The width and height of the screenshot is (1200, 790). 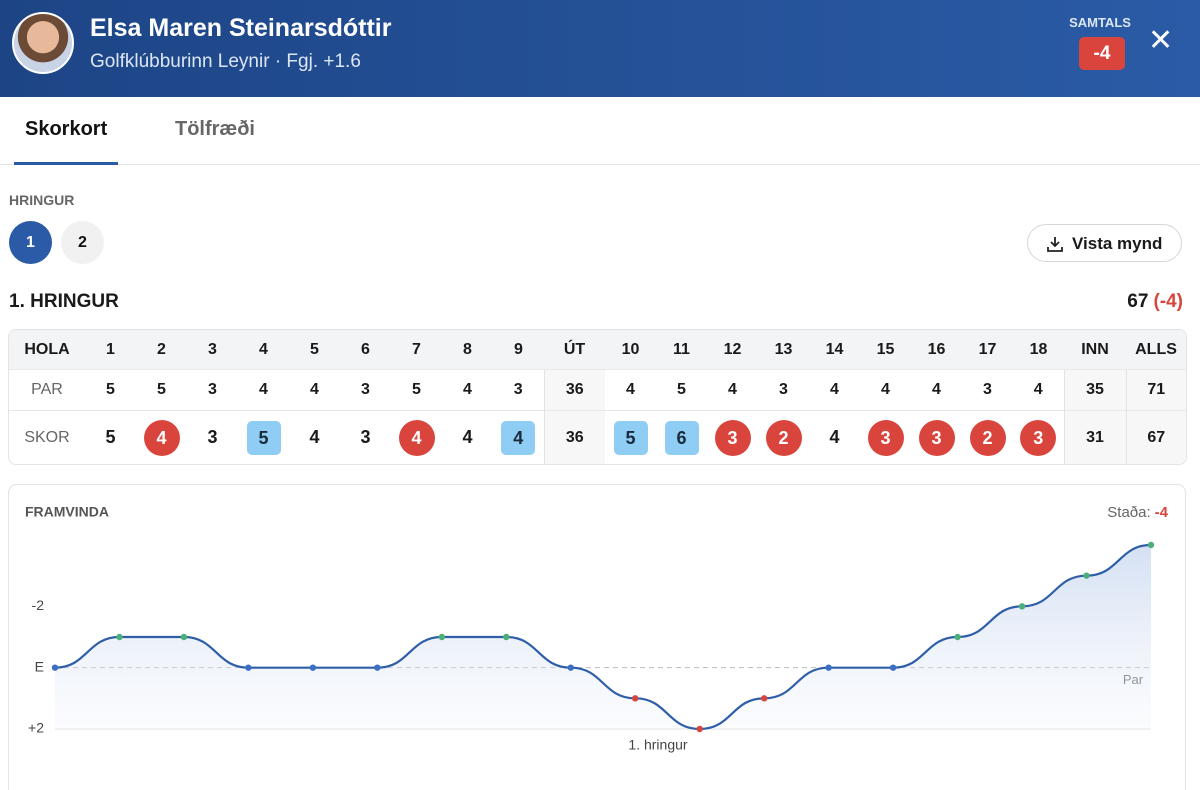 I want to click on table-row: SKOR 5 4 3 5 4 3 4 4 4 36 5 6 3 2 4 3 3 2 3 31 67, so click(x=597, y=437).